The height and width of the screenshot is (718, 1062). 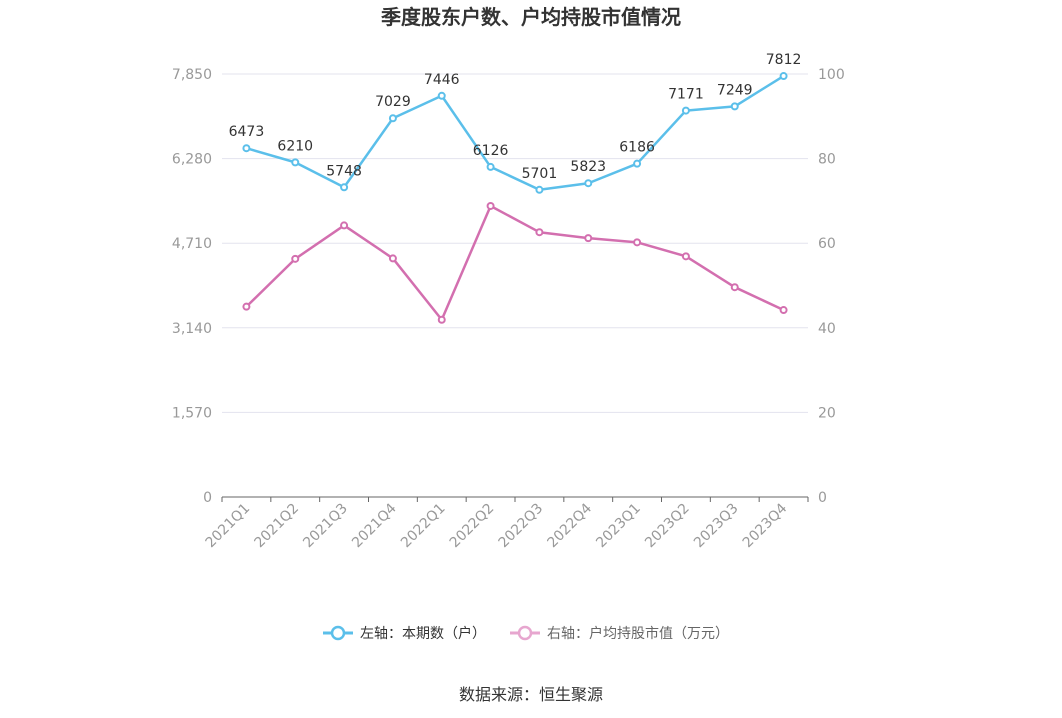 What do you see at coordinates (472, 526) in the screenshot?
I see `x-tick-label: 2022Q2` at bounding box center [472, 526].